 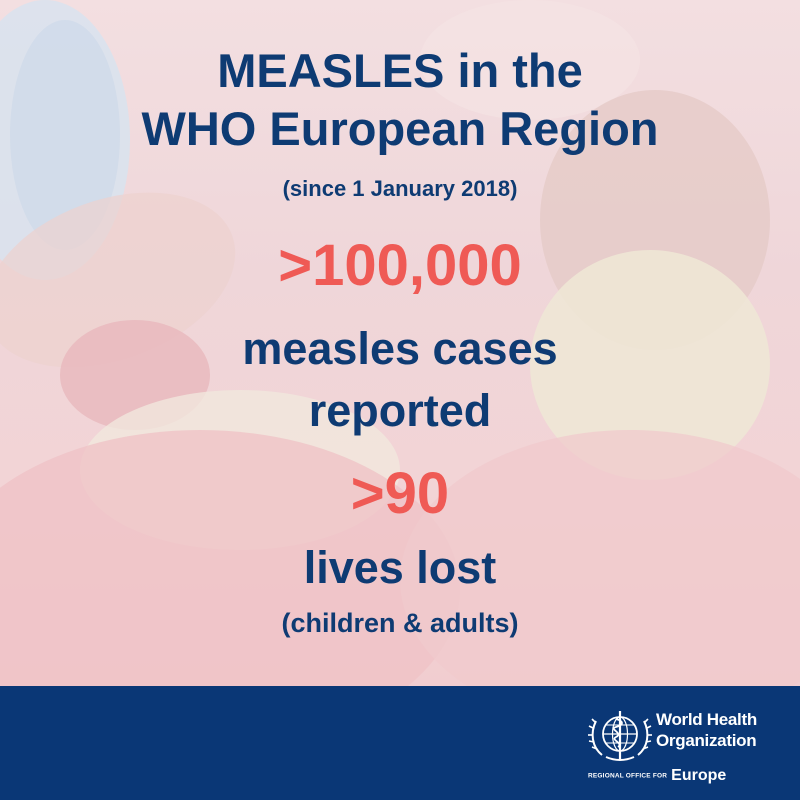 I want to click on who-emblem-icon, so click(x=620, y=736).